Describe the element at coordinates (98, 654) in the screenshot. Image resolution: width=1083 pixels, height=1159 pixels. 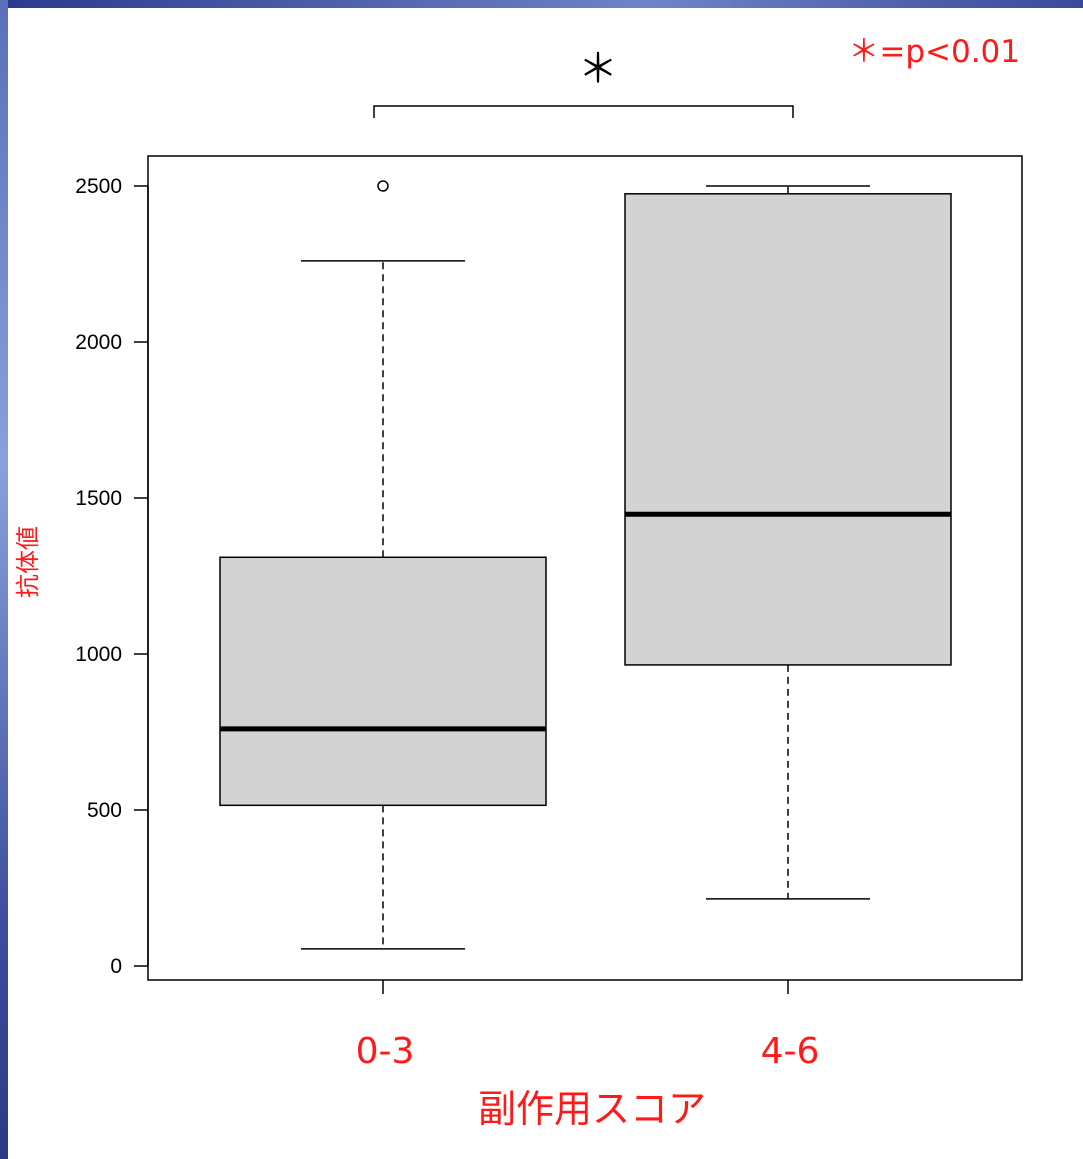
I see `y-tick-label: 1000` at that location.